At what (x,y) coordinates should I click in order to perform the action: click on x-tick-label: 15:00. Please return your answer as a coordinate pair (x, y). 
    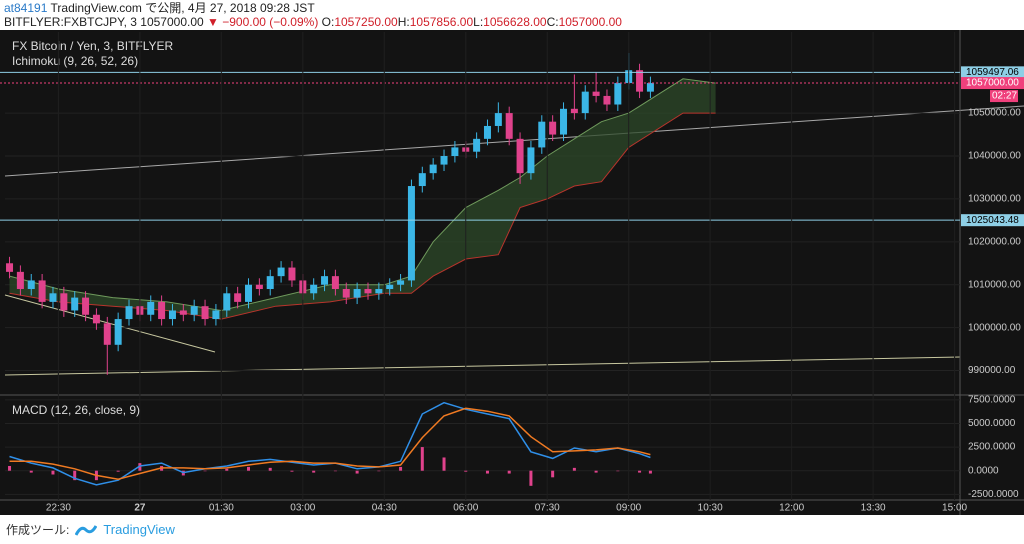
    Looking at the image, I should click on (954, 508).